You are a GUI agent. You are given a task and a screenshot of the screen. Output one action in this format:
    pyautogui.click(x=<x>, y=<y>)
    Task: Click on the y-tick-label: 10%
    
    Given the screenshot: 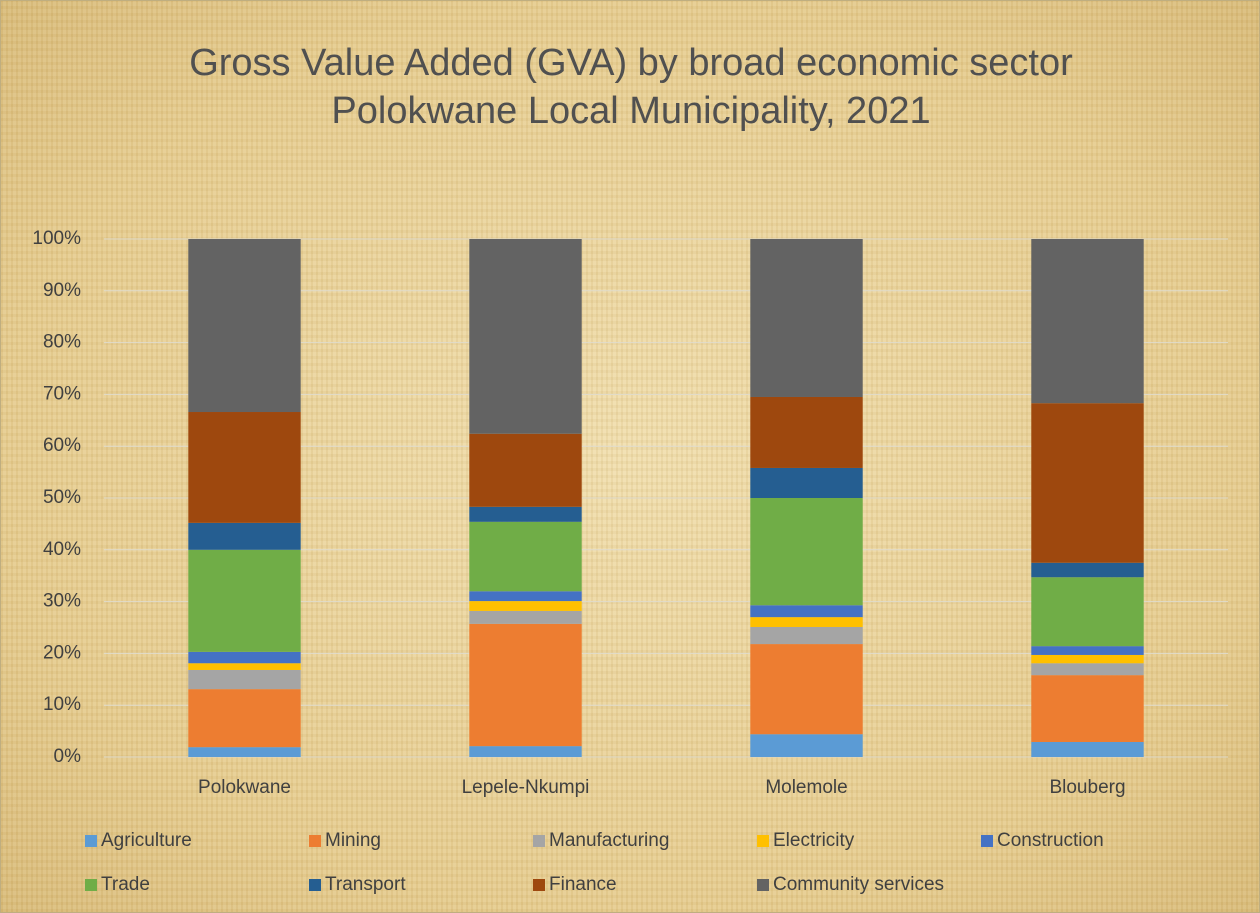 What is the action you would take?
    pyautogui.click(x=62, y=704)
    